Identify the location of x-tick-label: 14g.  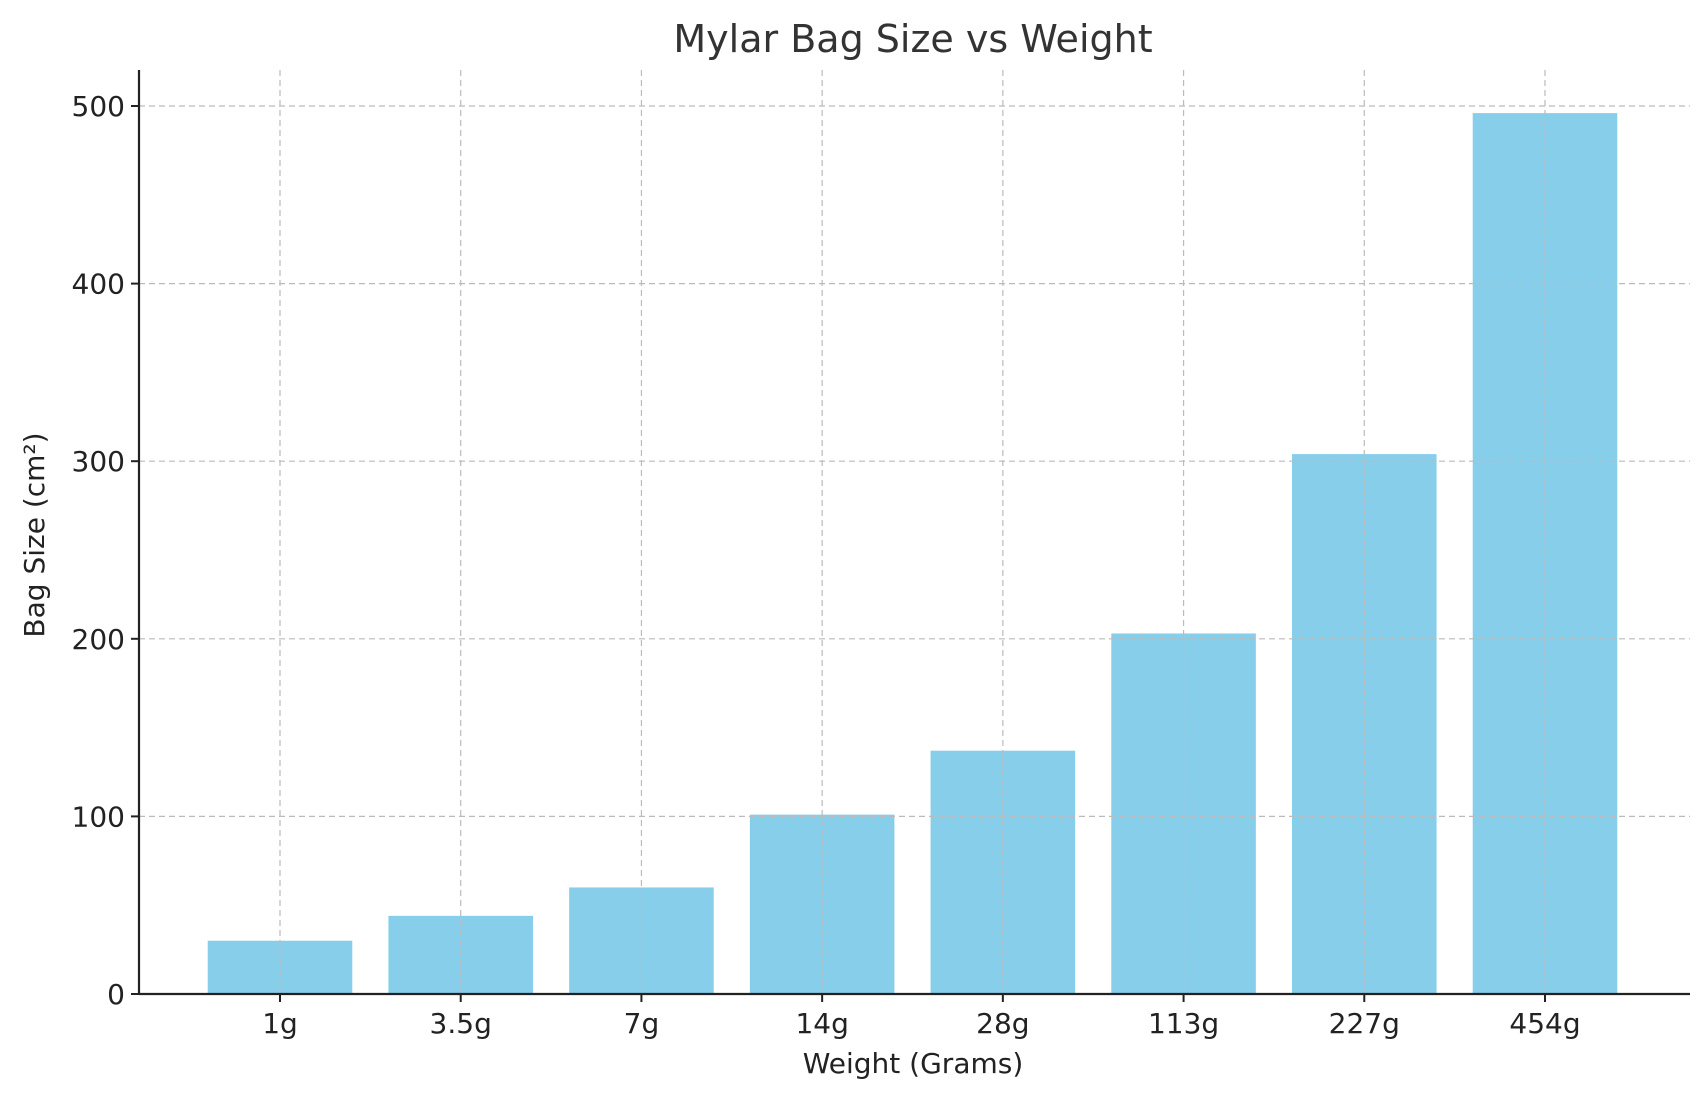
(821, 1023).